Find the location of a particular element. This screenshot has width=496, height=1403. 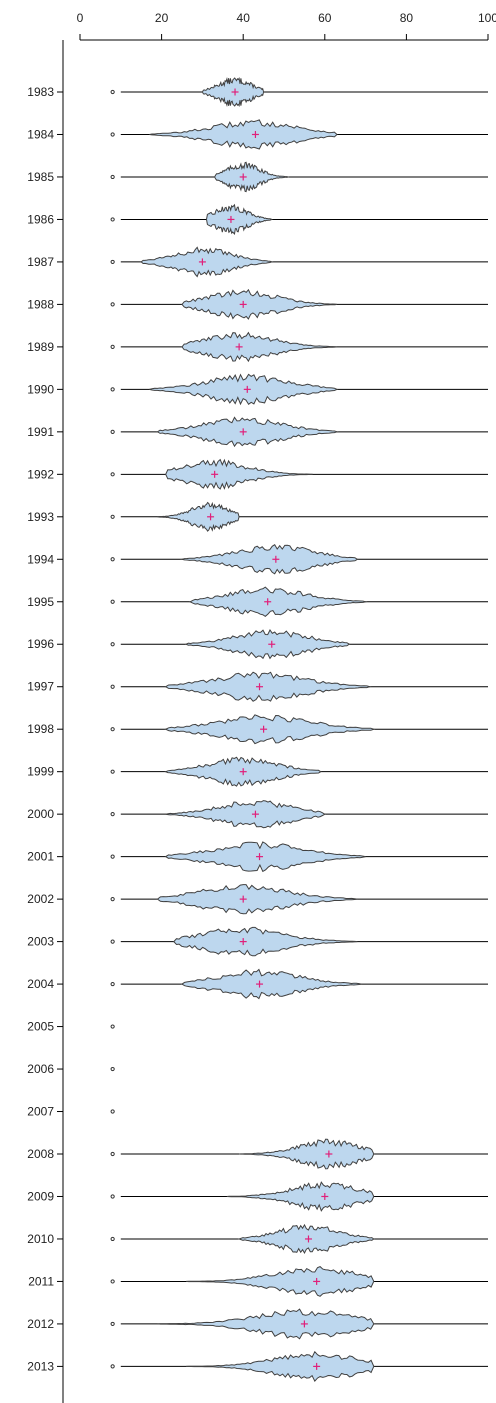

bean-2011 is located at coordinates (280, 1281).